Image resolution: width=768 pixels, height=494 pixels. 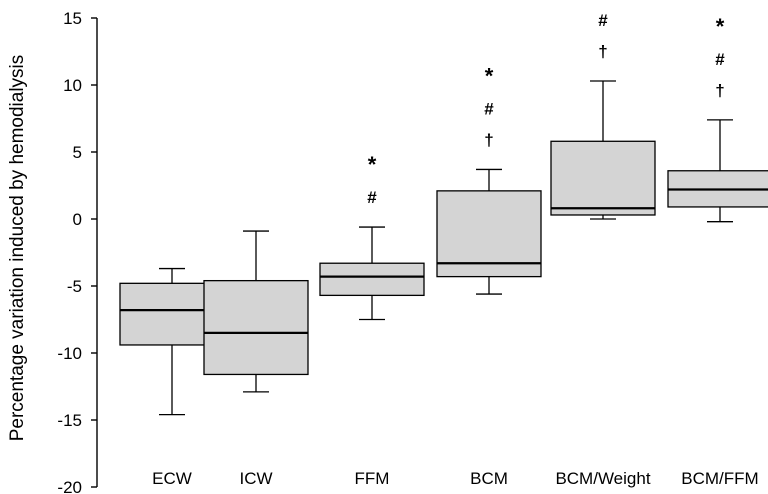 What do you see at coordinates (455, 478) in the screenshot?
I see `category-labels: ECW ICW FFM BCM BCM/Weight BCM/FFM` at bounding box center [455, 478].